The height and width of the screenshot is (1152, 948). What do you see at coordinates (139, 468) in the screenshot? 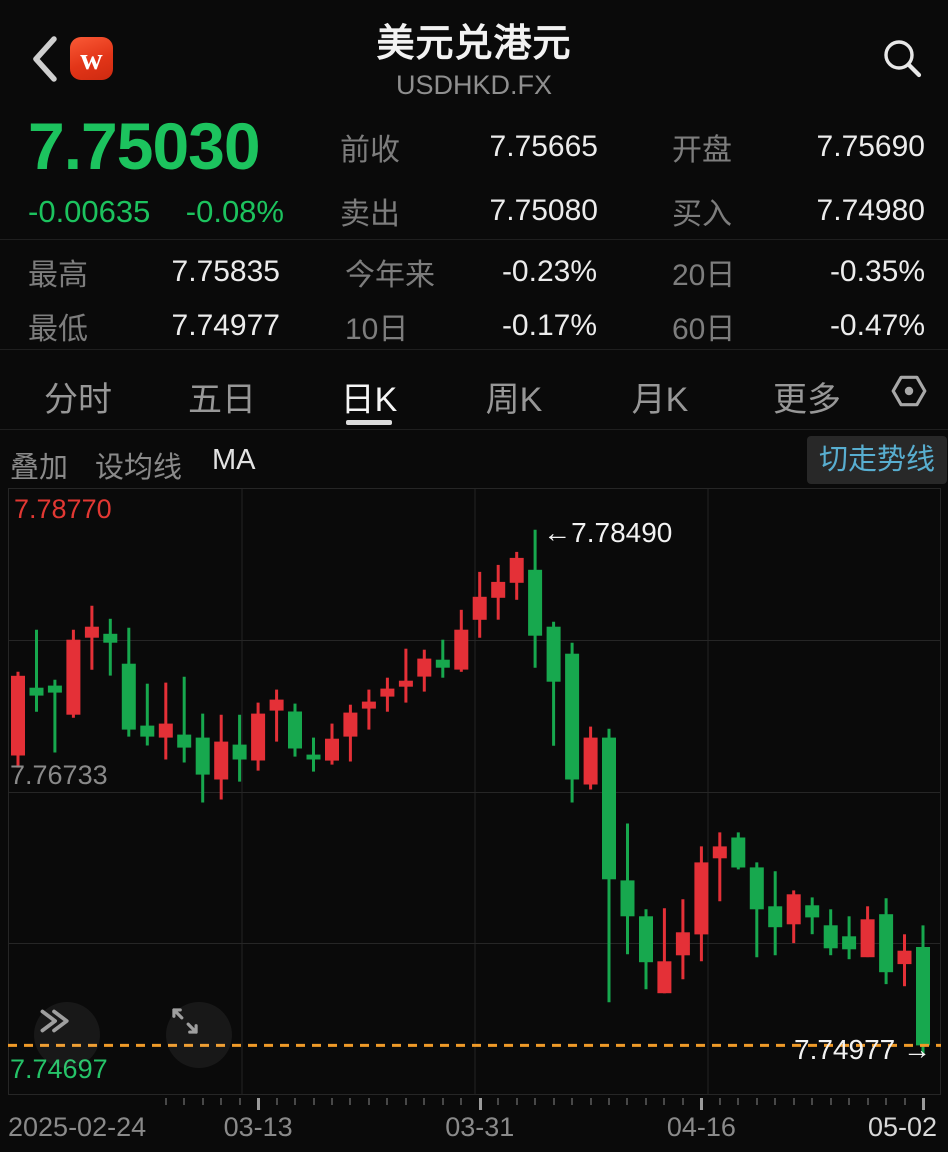
I see `set-ma-button: 设均线` at bounding box center [139, 468].